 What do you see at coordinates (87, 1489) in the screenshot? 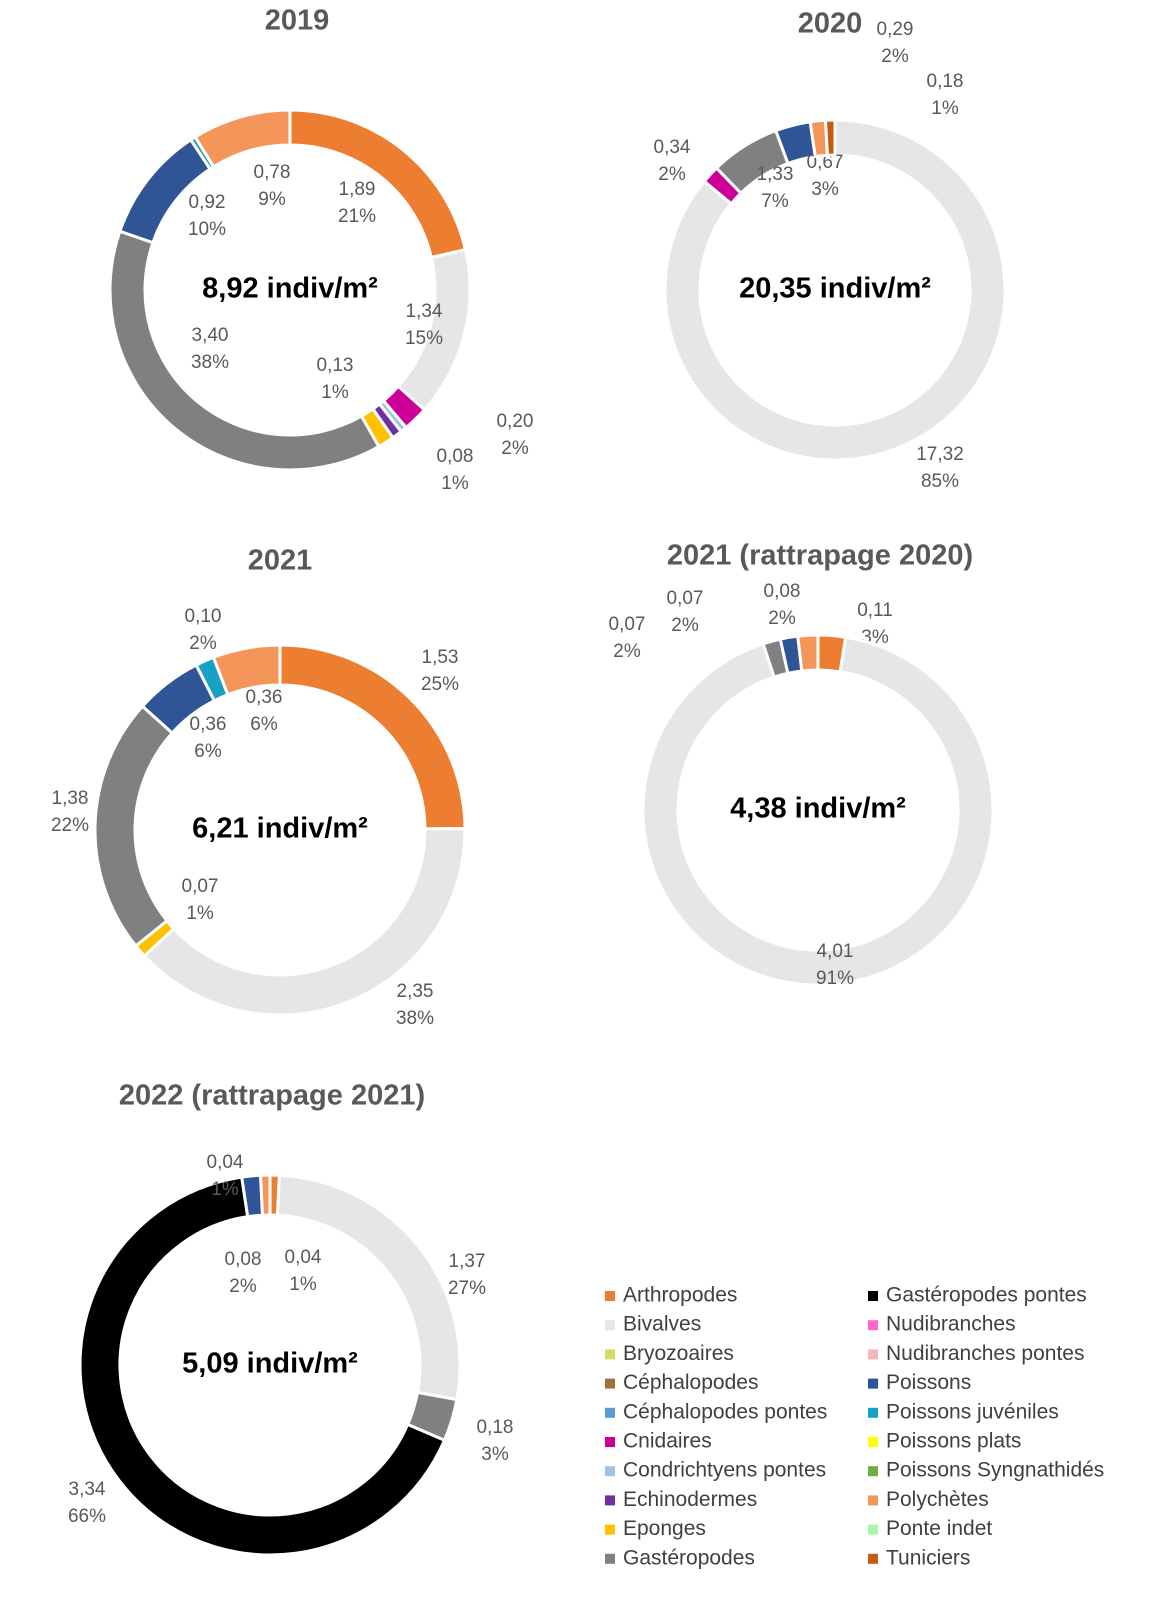
I see `value-label: 3,34` at bounding box center [87, 1489].